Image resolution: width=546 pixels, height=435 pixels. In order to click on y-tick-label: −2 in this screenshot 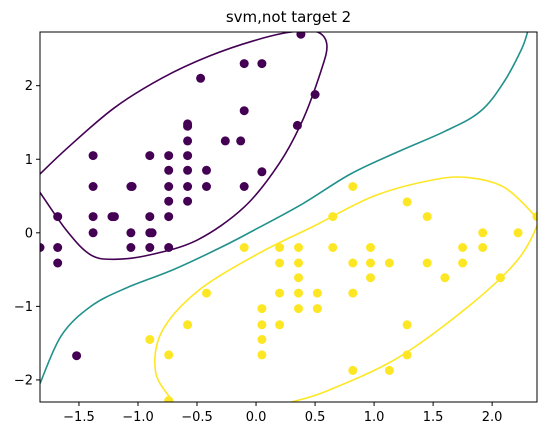, I will do `click(23, 380)`.